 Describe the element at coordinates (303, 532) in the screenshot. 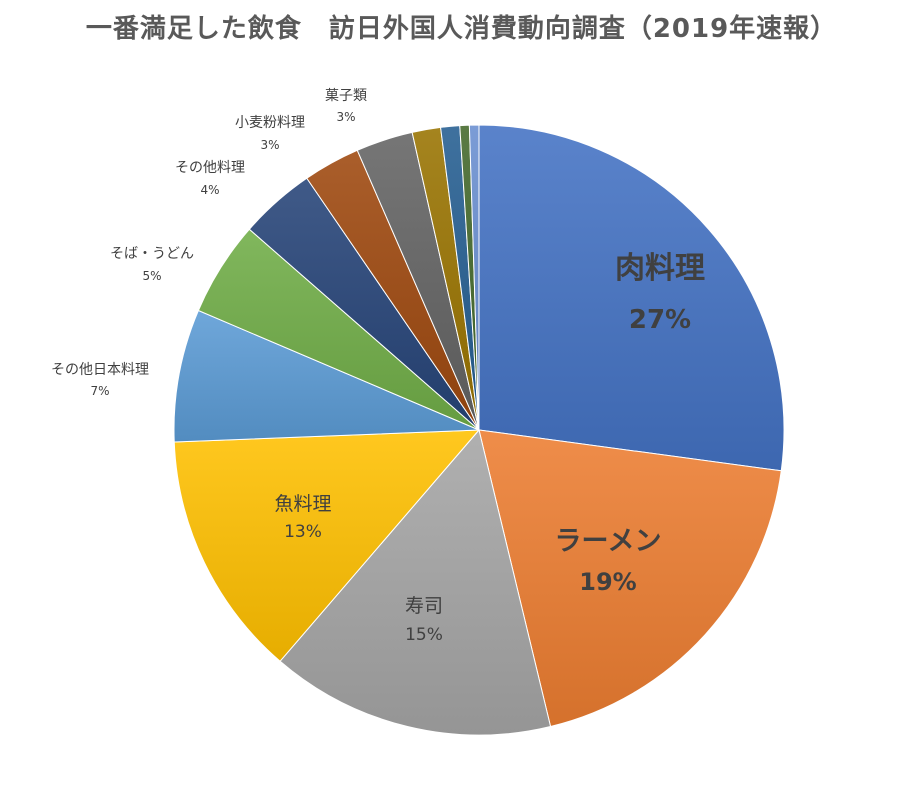

I see `slice-value-label-3: 13%` at that location.